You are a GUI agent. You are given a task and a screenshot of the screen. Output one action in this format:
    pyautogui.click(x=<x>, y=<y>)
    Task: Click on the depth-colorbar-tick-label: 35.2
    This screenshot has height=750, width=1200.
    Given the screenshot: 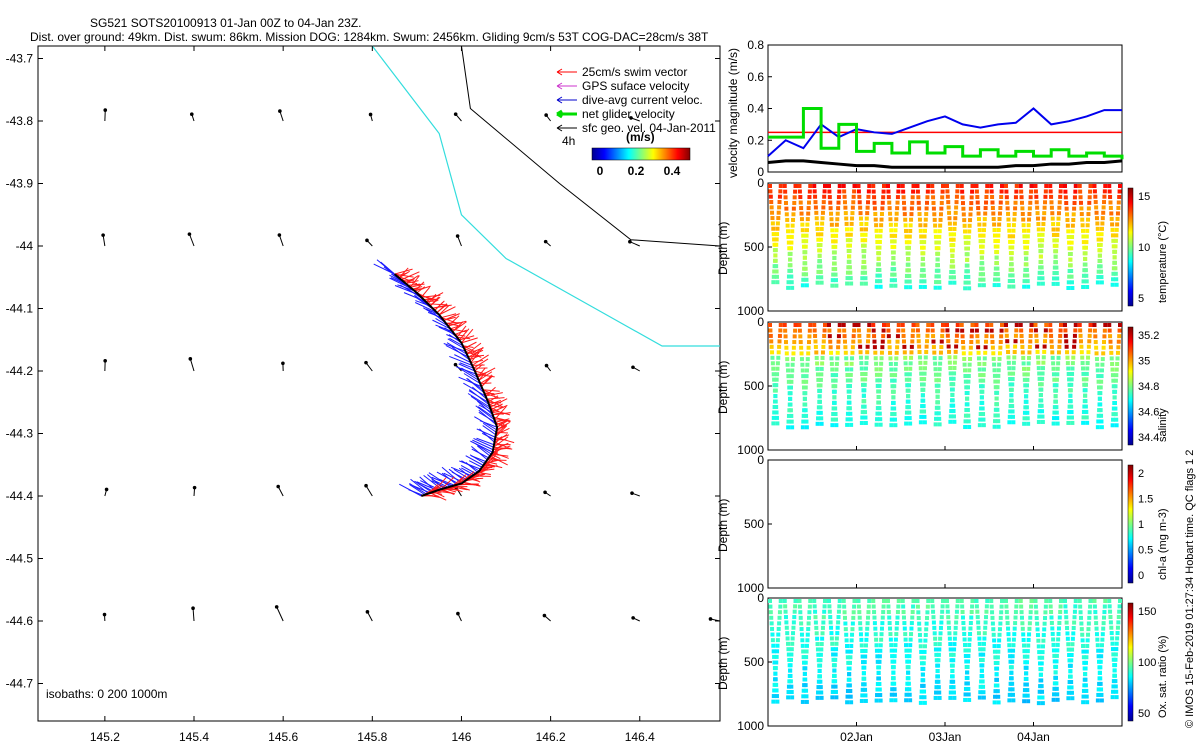 What is the action you would take?
    pyautogui.click(x=1148, y=336)
    